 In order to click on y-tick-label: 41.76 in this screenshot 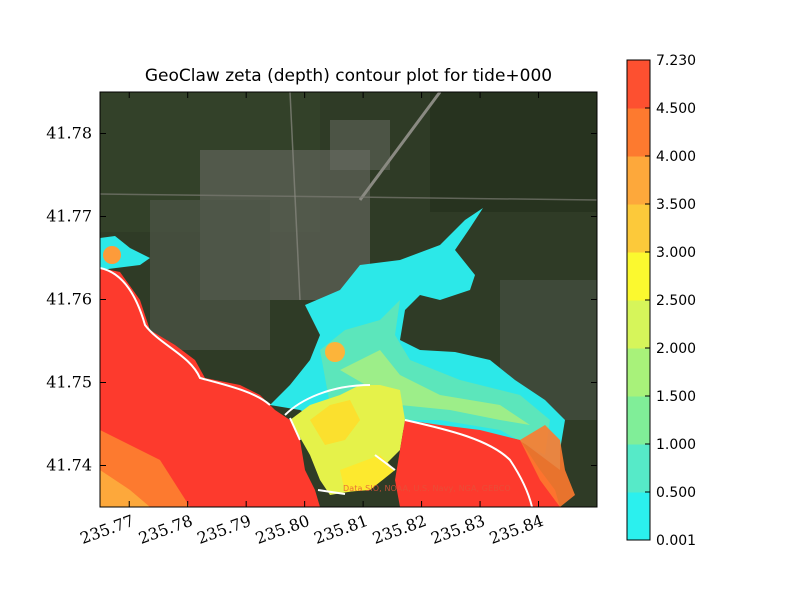, I will do `click(69, 299)`.